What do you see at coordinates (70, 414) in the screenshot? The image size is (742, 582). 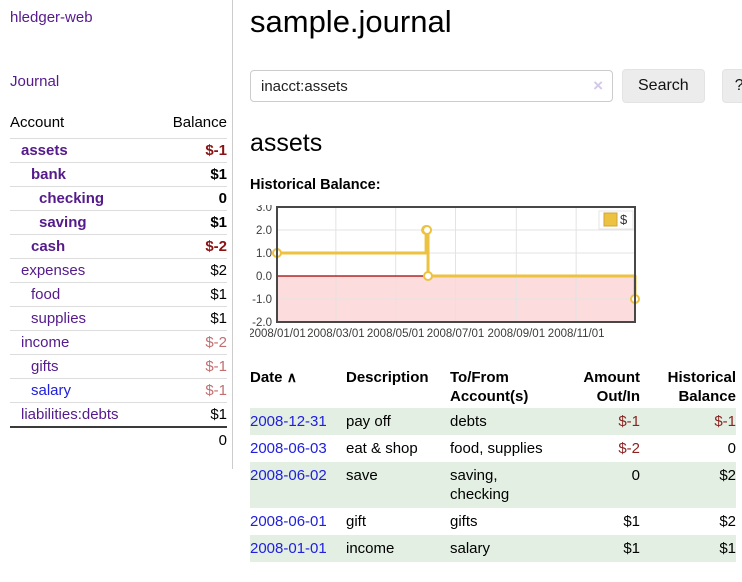 I see `account-link-liabilities-debts: liabilities:debts` at bounding box center [70, 414].